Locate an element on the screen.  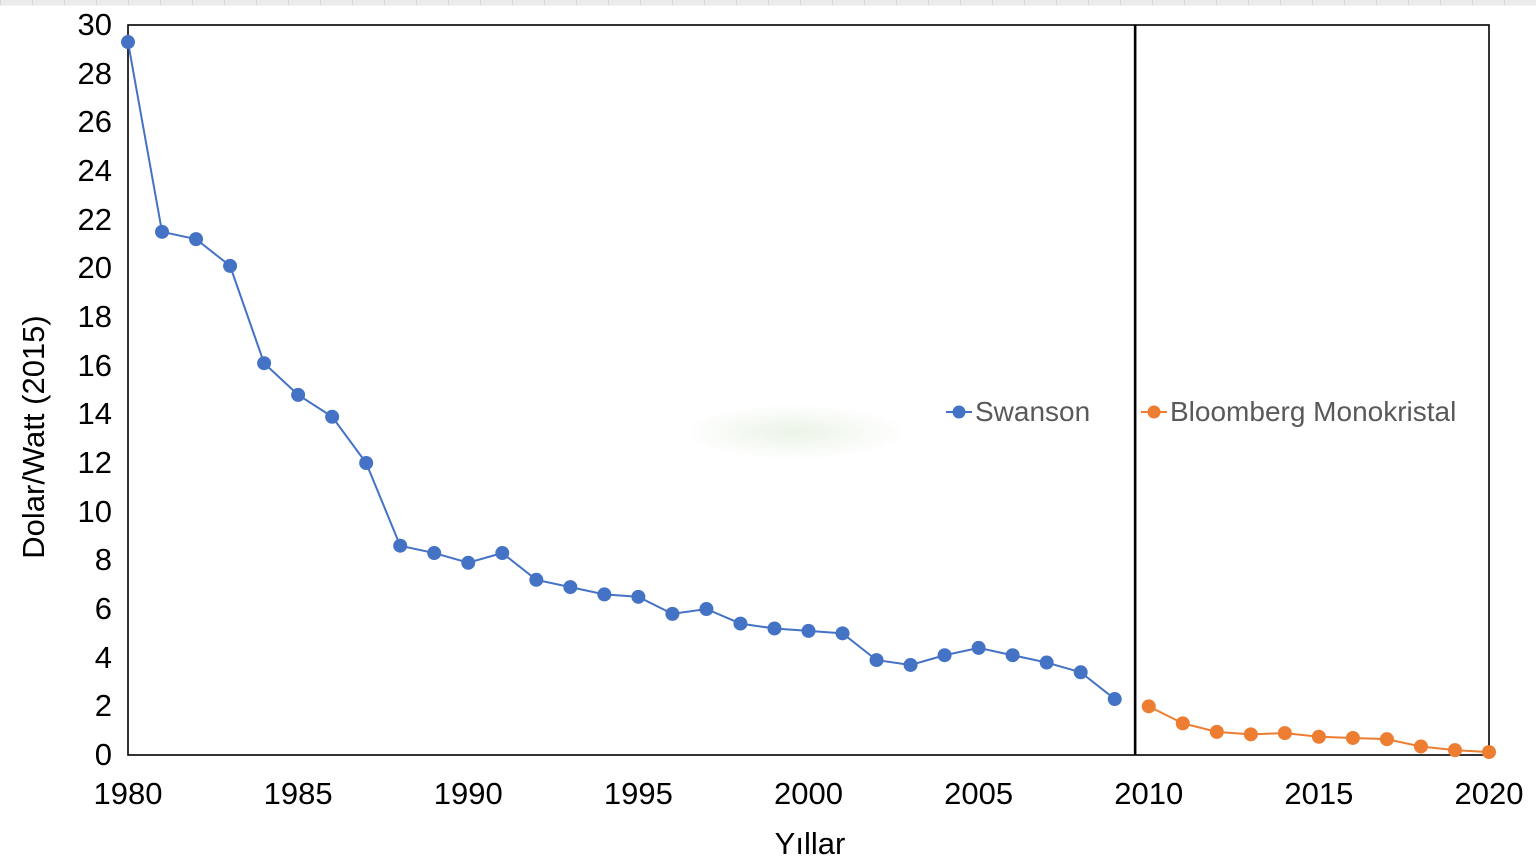
y-tick-label: 28 is located at coordinates (94, 73).